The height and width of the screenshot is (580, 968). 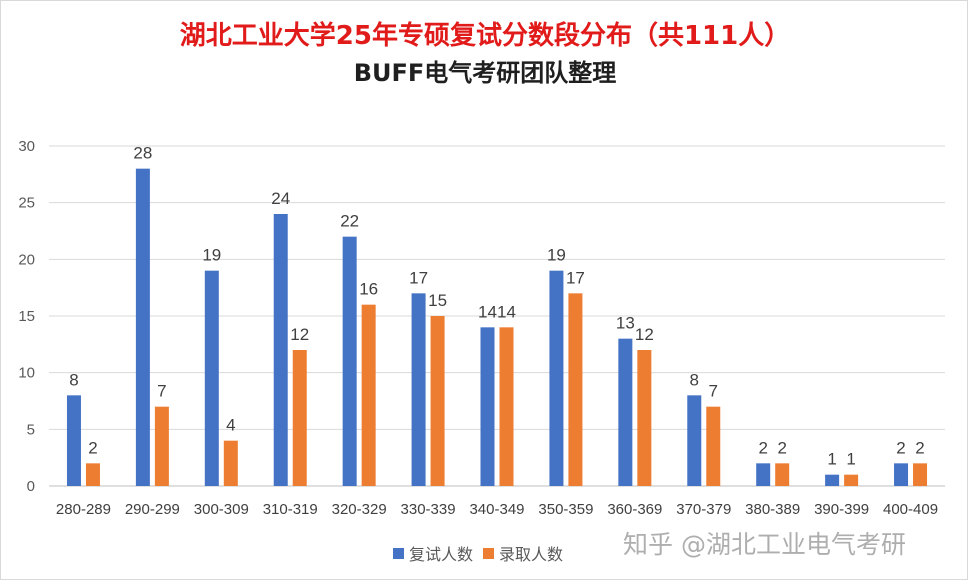 I want to click on y-axis: 0 5 10 15 20 25 30, so click(x=26, y=316).